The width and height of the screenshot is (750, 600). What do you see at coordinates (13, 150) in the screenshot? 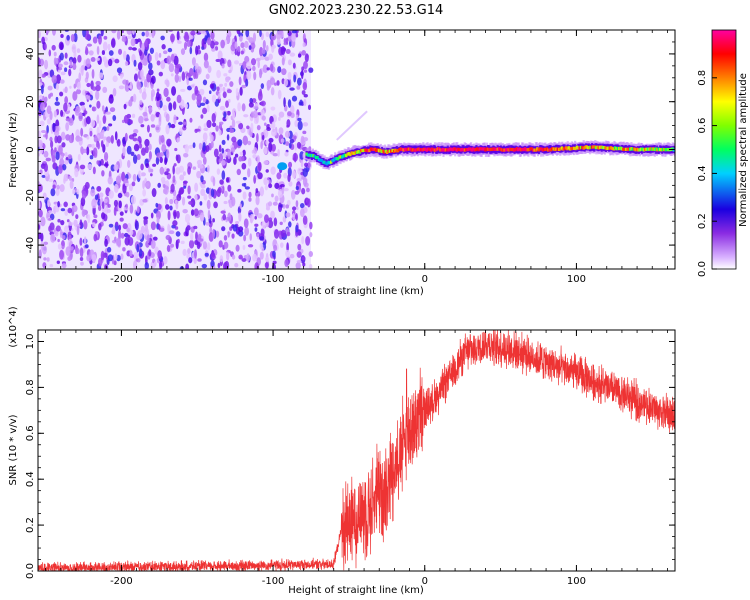
I see `spectrogram-y-label: Frequency (Hz)` at bounding box center [13, 150].